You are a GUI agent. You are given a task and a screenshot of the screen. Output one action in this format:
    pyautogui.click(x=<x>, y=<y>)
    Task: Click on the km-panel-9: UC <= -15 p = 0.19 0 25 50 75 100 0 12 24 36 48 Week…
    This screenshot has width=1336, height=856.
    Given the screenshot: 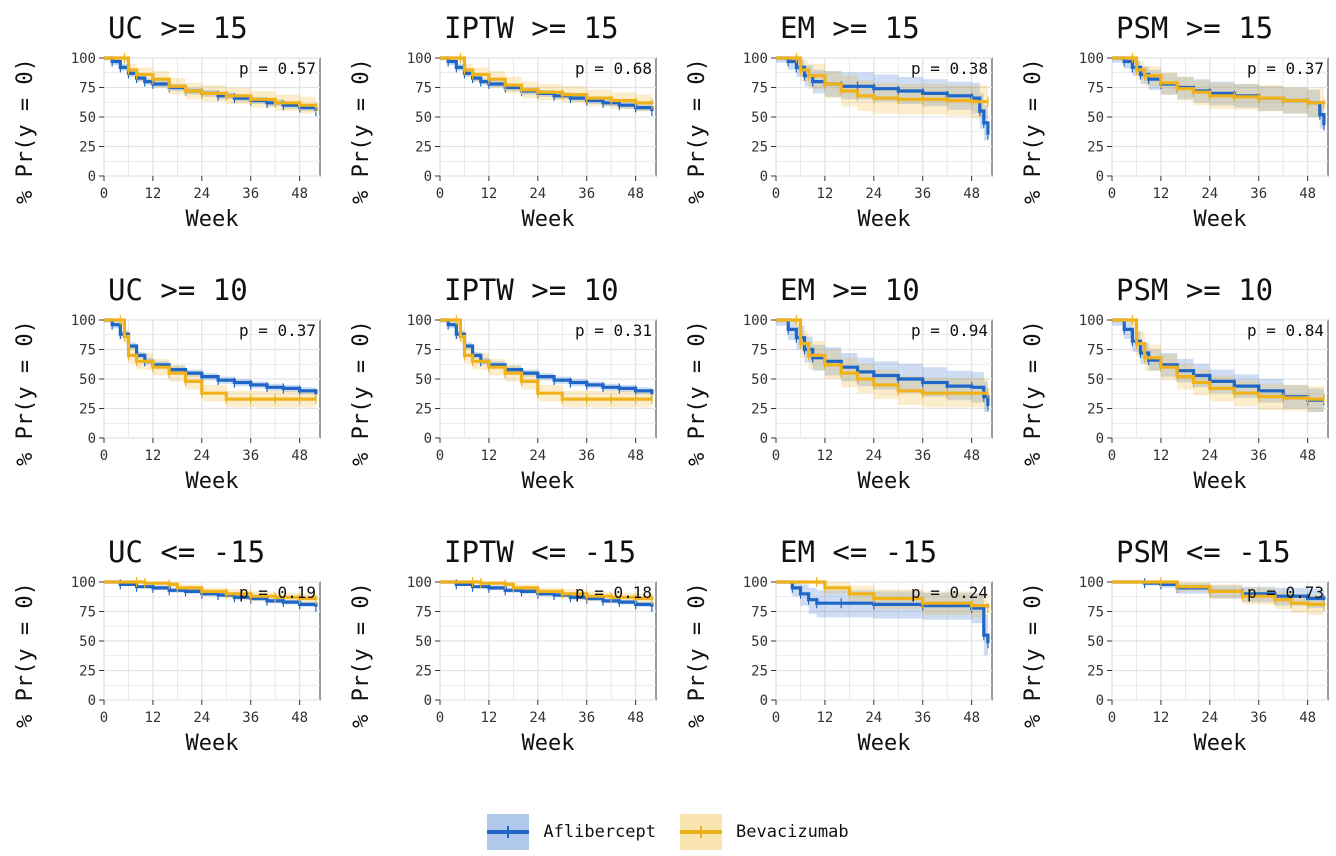 What is the action you would take?
    pyautogui.click(x=167, y=645)
    